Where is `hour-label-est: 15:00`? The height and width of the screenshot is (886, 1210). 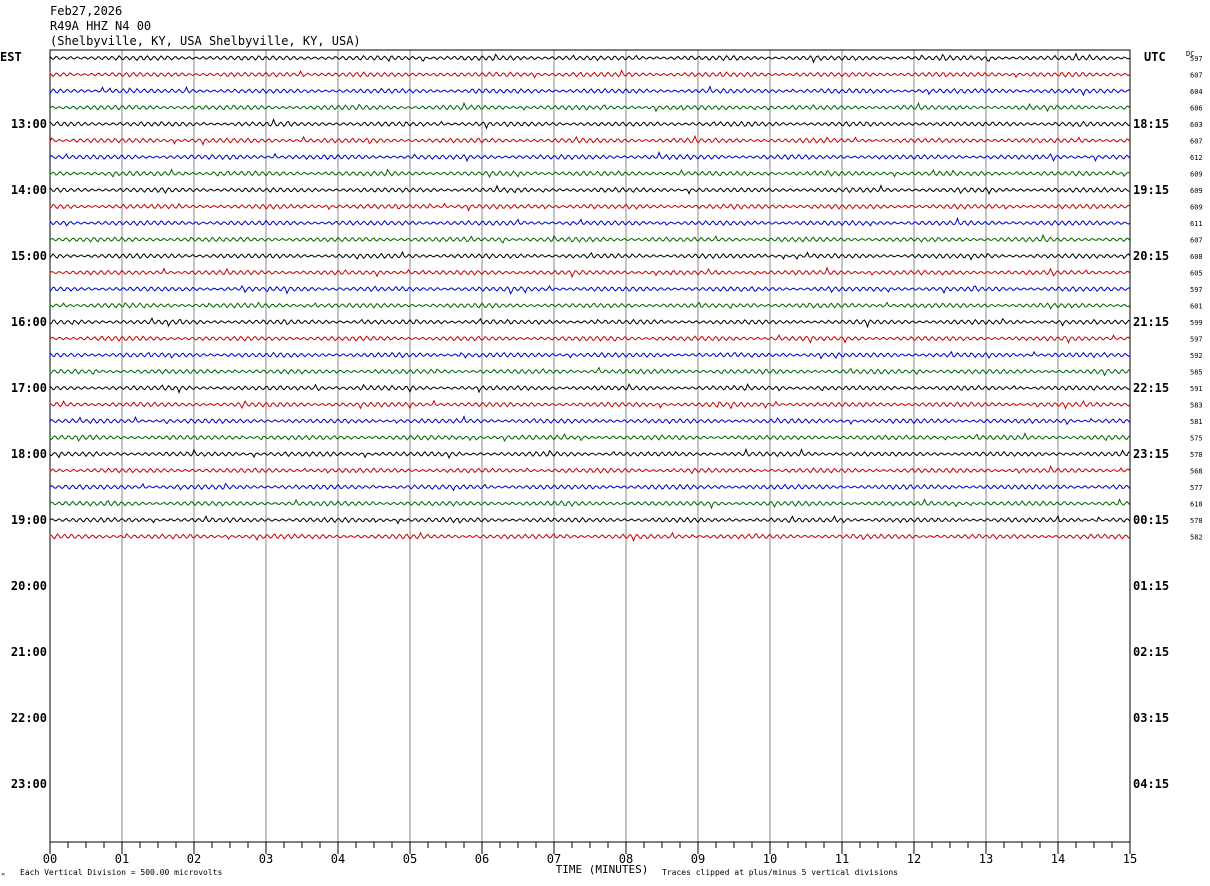 hour-label-est: 15:00 is located at coordinates (29, 256).